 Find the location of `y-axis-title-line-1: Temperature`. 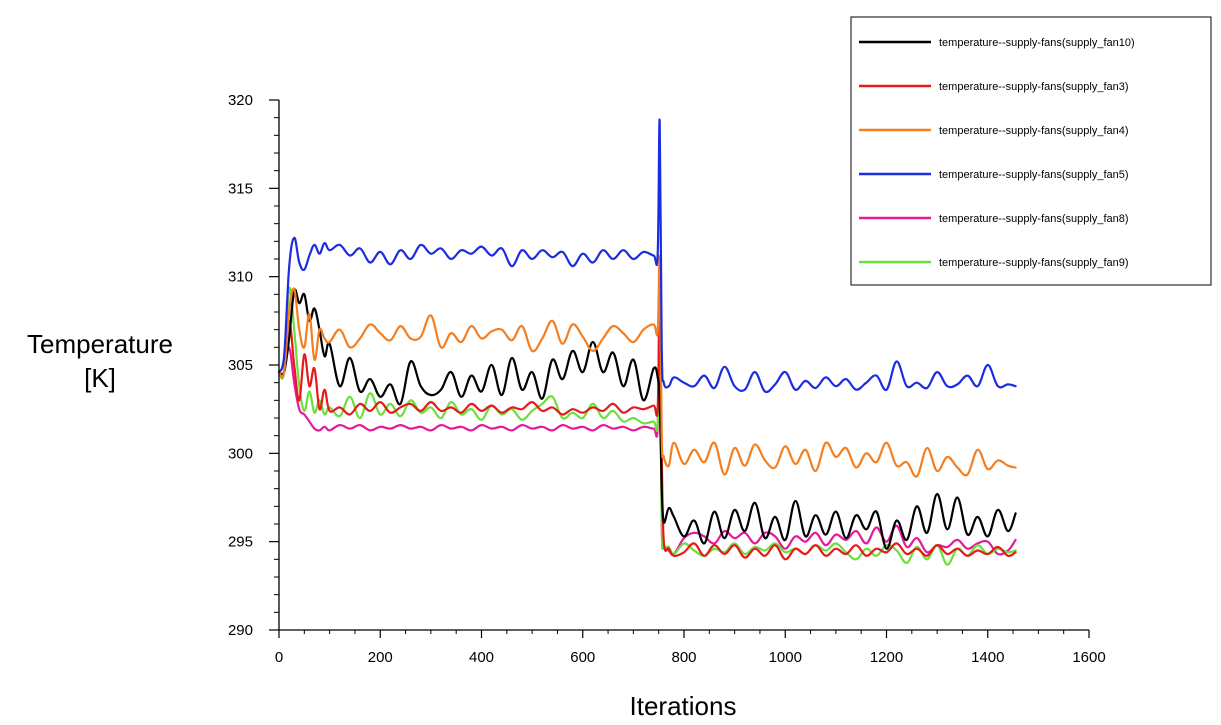

y-axis-title-line-1: Temperature is located at coordinates (100, 344).